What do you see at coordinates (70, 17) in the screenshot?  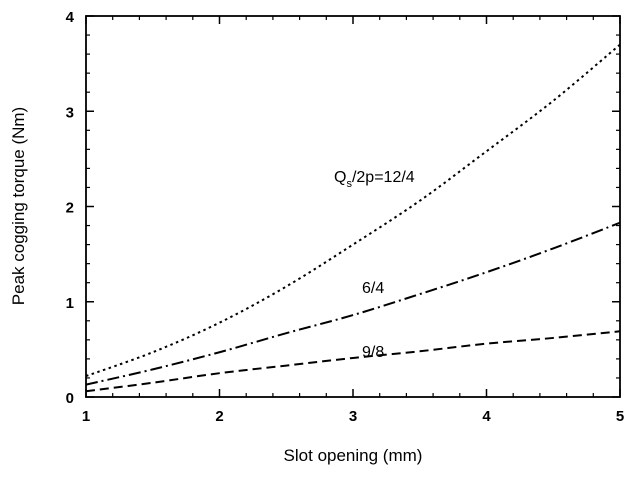 I see `y-tick-label-4: 4` at bounding box center [70, 17].